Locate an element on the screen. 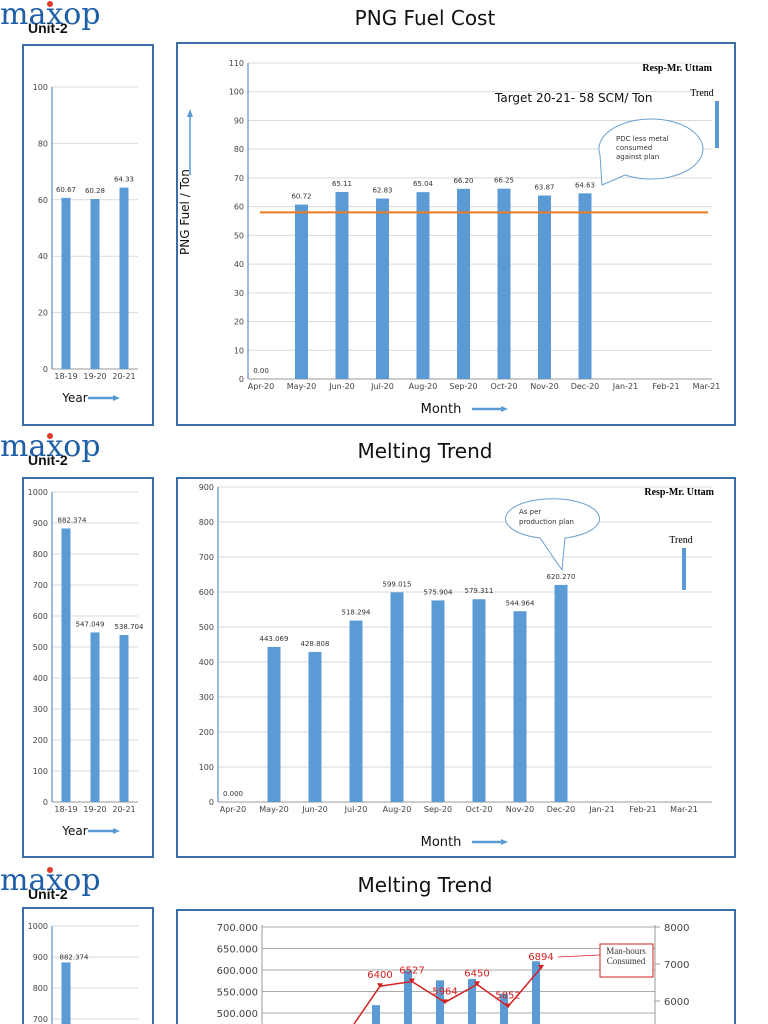 The height and width of the screenshot is (1024, 768). data-label: 0.00 is located at coordinates (261, 371).